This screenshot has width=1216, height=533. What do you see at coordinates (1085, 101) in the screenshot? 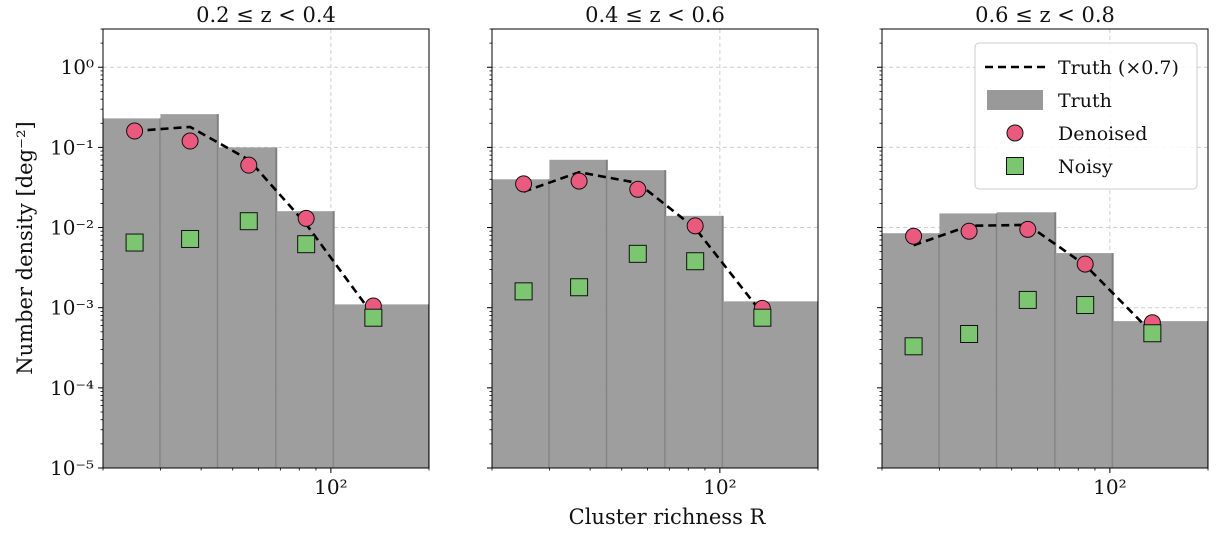
I see `legend-label: Truth` at bounding box center [1085, 101].